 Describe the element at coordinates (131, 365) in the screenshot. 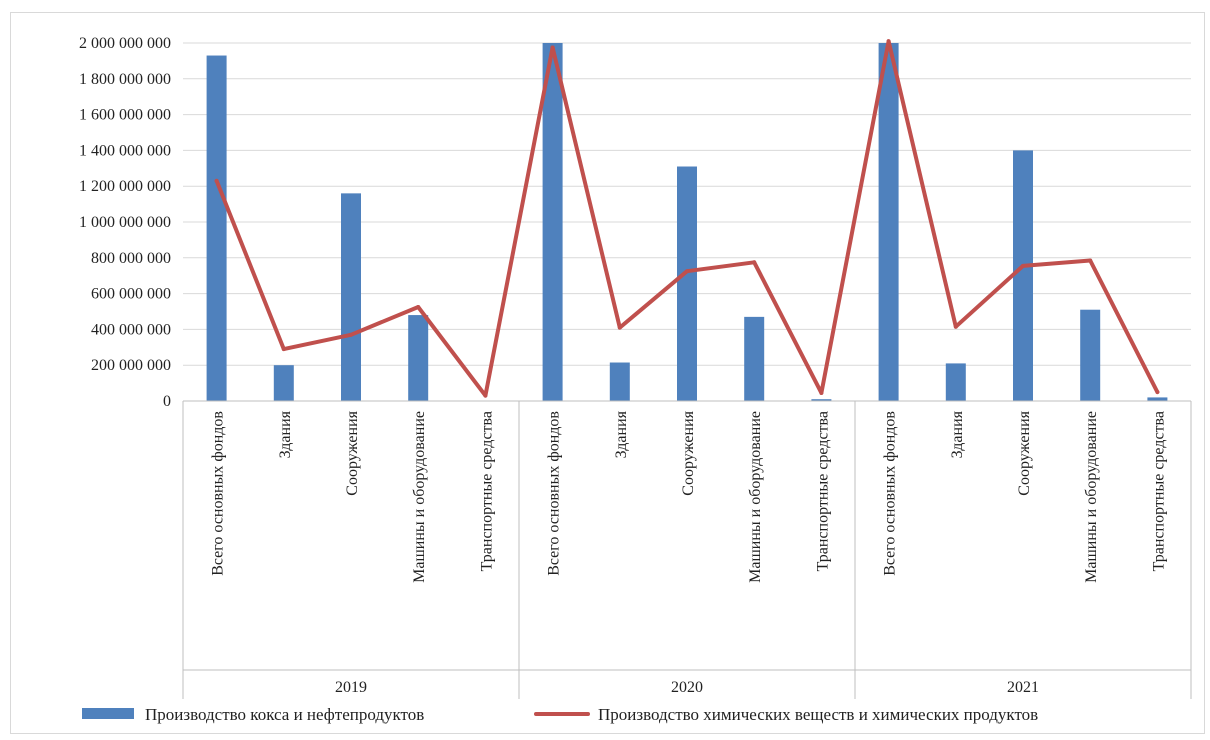

I see `y-tick-label: 200 000 000` at that location.